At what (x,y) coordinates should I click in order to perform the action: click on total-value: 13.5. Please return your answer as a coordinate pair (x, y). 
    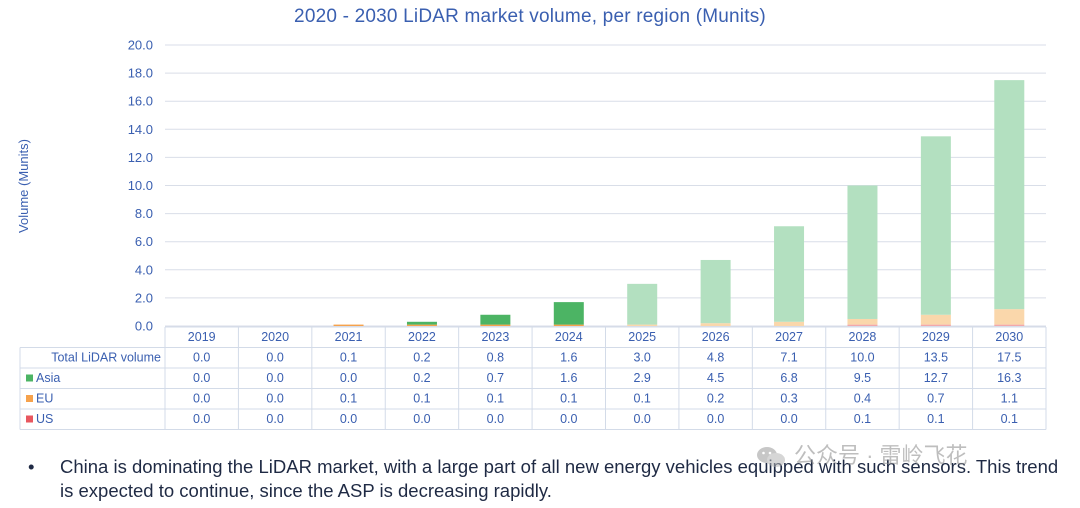
    Looking at the image, I should click on (936, 358).